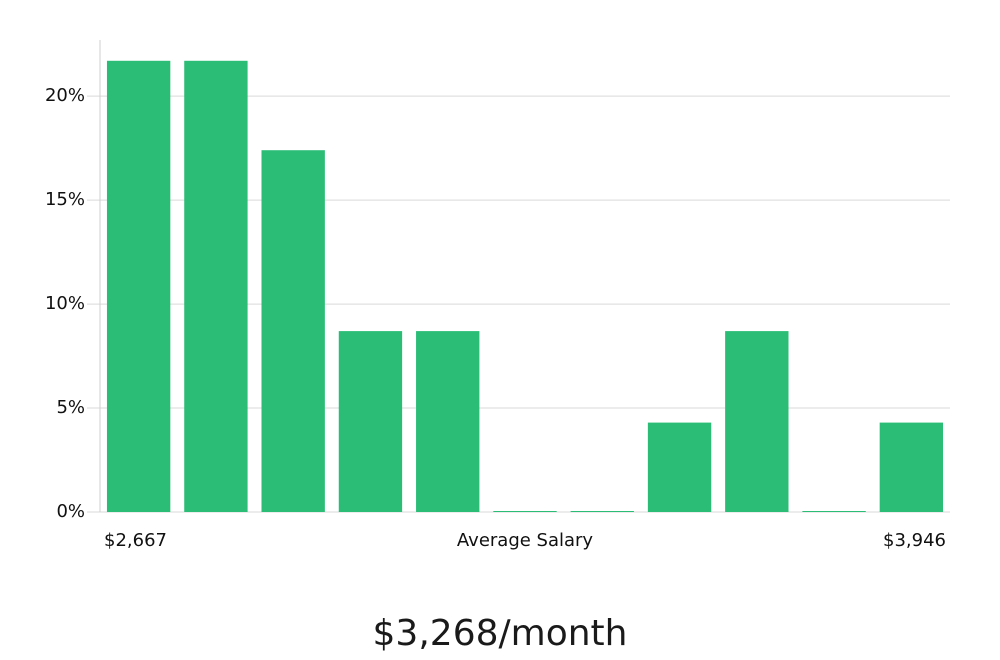  Describe the element at coordinates (70, 407) in the screenshot. I see `y-tick-label: 5%` at that location.